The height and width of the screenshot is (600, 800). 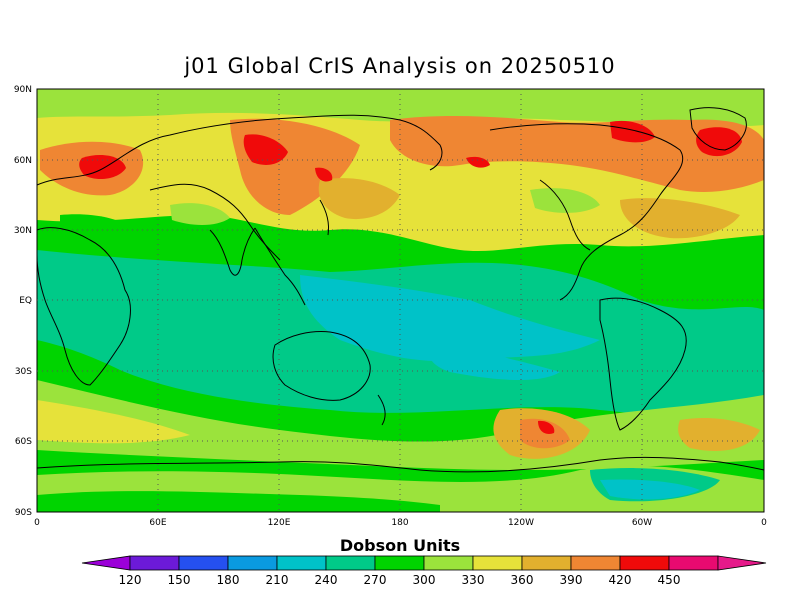 I want to click on lat-label-90n: 90N, so click(x=23, y=90).